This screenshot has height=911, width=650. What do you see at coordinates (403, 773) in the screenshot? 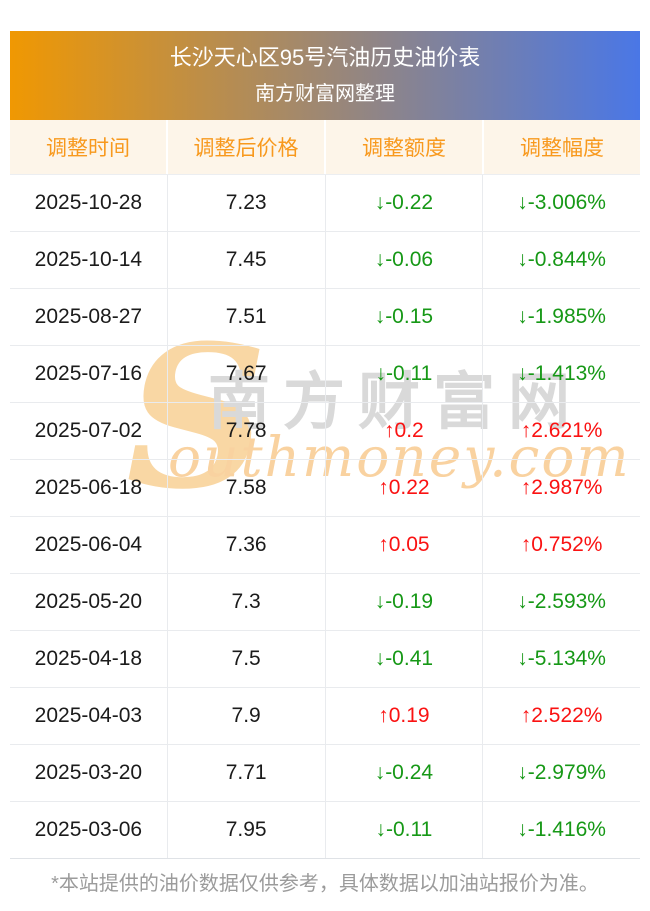
I see `cell-change-amount: ↓-0.24` at bounding box center [403, 773].